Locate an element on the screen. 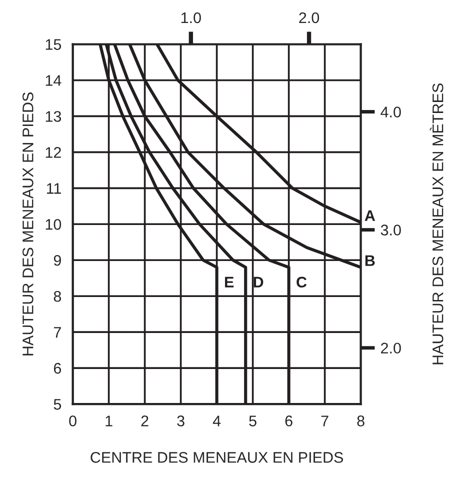 Image resolution: width=455 pixels, height=481 pixels. y2-axis-title: HAUTEUR DES MENEAUX EN MÈTRES is located at coordinates (437, 224).